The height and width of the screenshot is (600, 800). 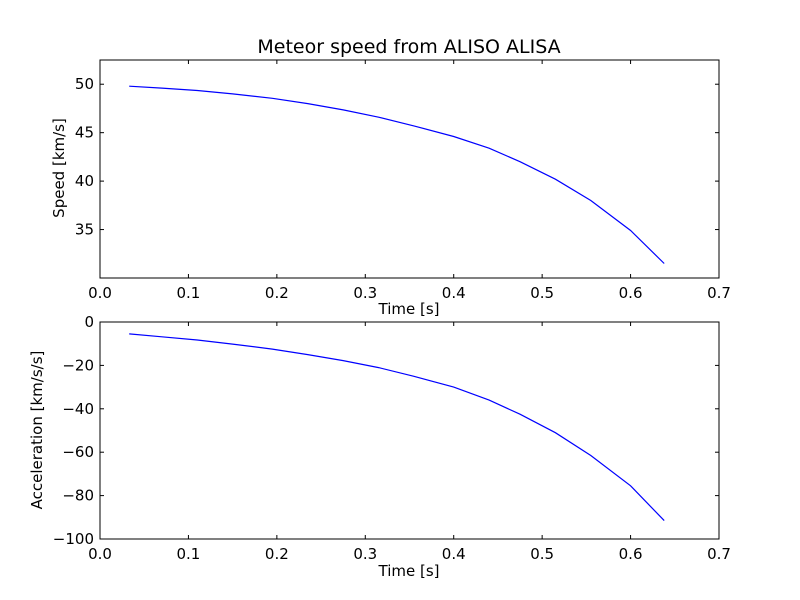 What do you see at coordinates (719, 554) in the screenshot?
I see `acceleration-x-tick-label: 0.7` at bounding box center [719, 554].